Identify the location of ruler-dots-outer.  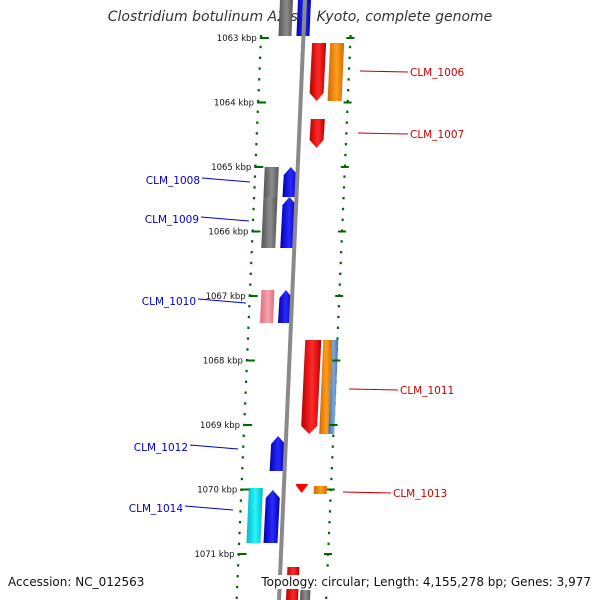
(338, 317).